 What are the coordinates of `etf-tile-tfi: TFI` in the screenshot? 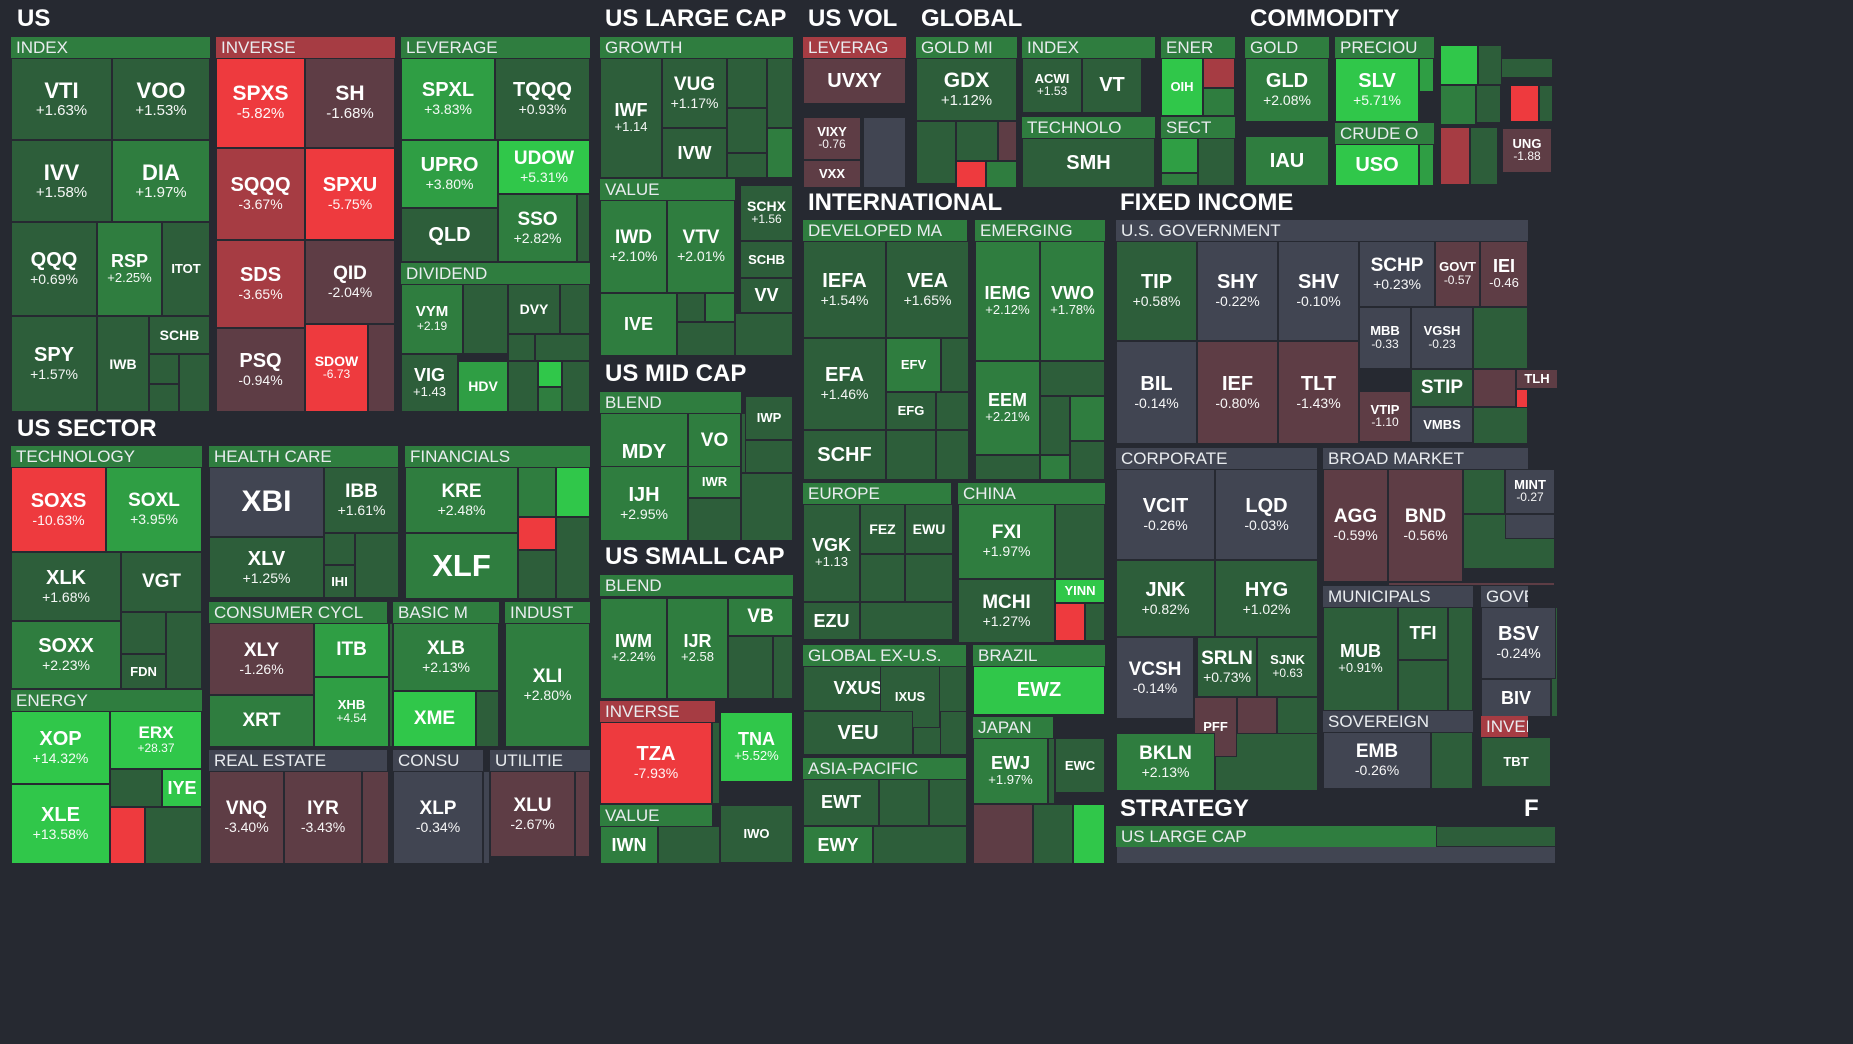 It's located at (1423, 633).